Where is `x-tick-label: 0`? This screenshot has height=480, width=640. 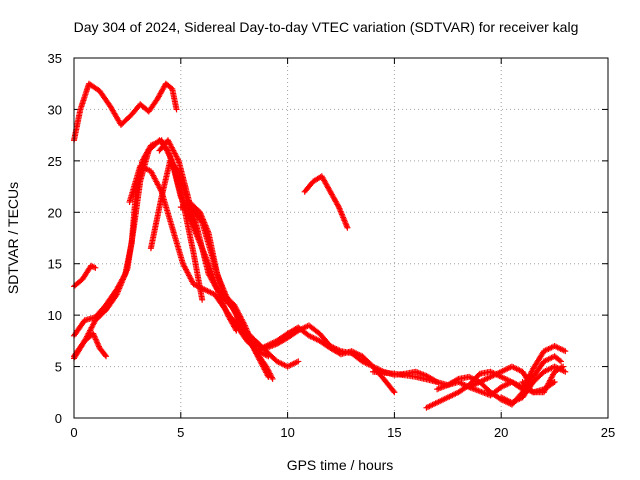
x-tick-label: 0 is located at coordinates (73, 432).